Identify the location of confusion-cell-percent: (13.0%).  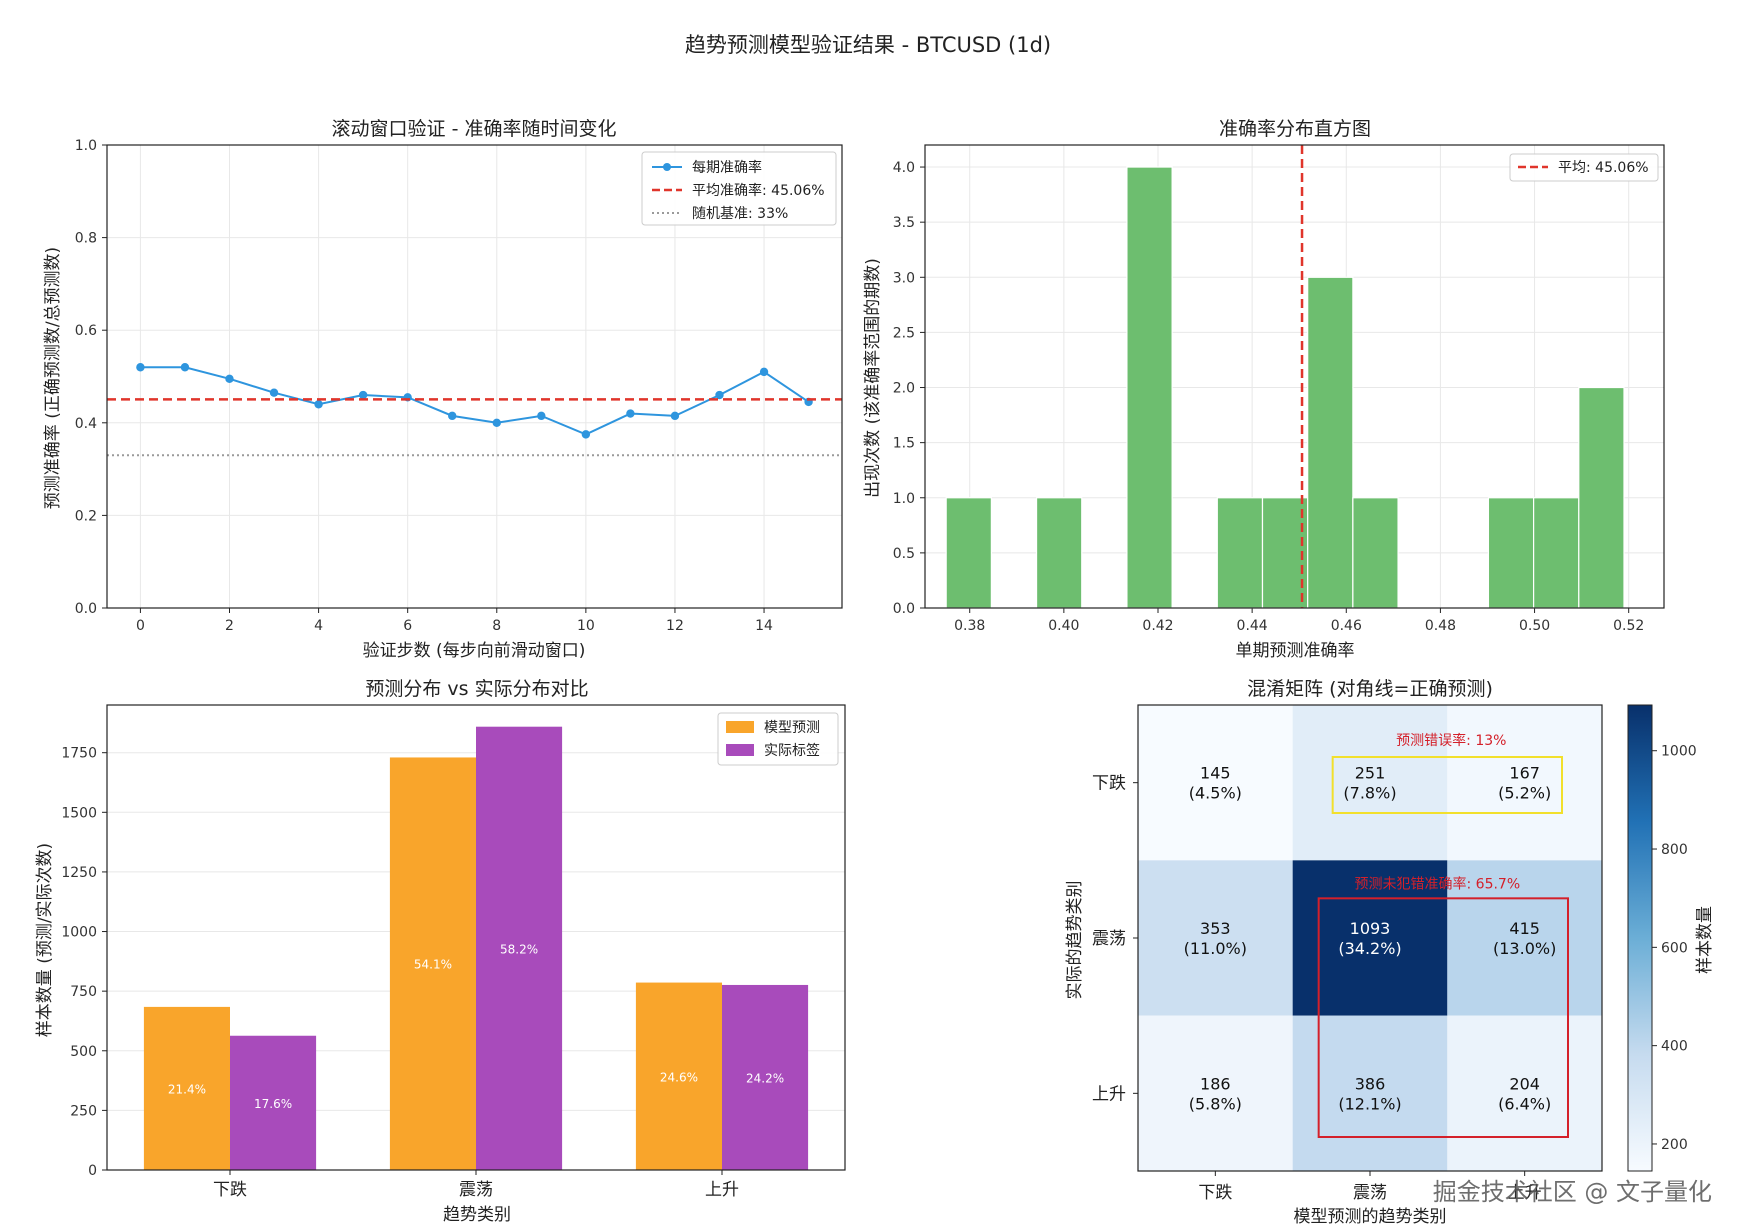
(1524, 948).